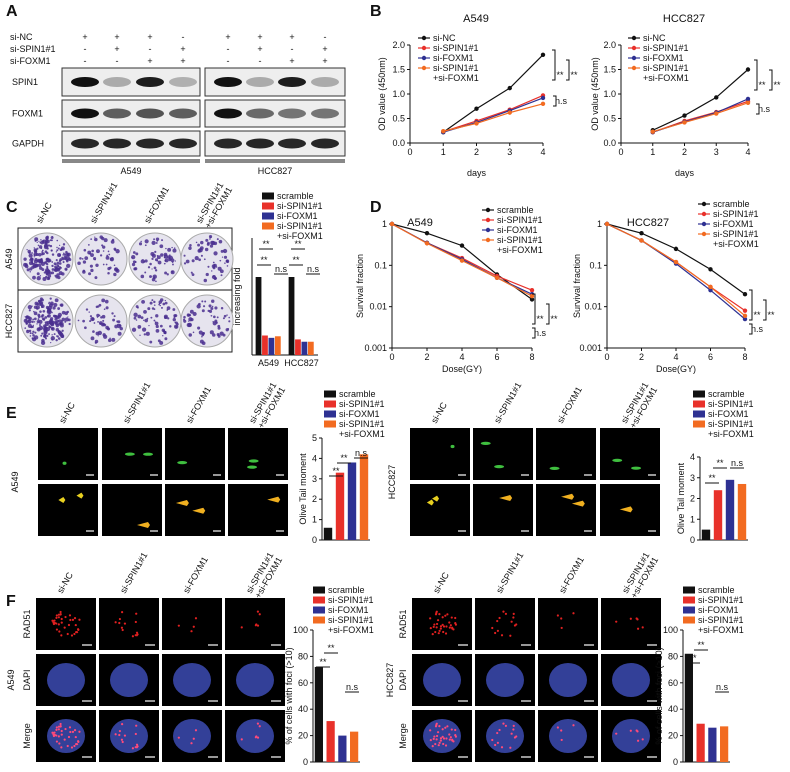  What do you see at coordinates (11, 413) in the screenshot?
I see `panel-label: E` at bounding box center [11, 413].